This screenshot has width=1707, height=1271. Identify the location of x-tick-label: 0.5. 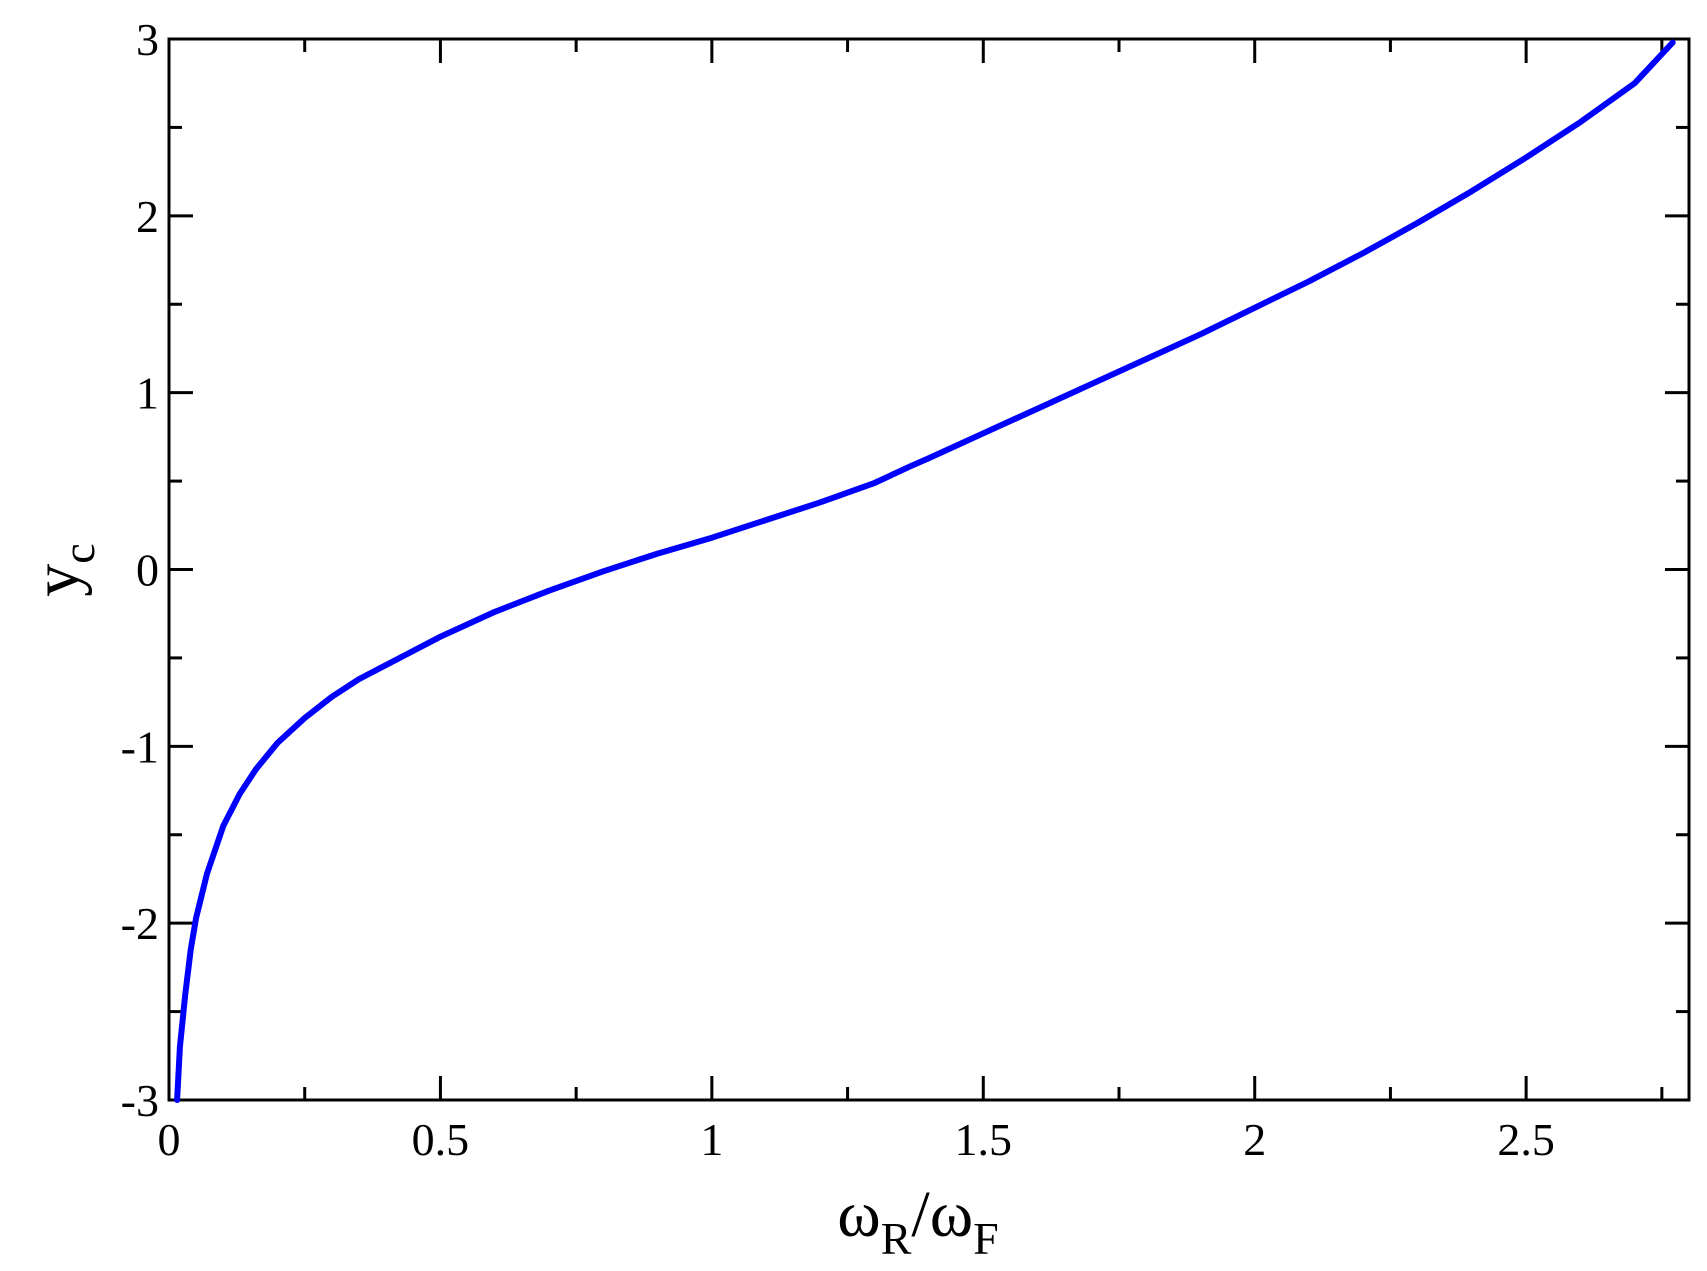
(441, 1139).